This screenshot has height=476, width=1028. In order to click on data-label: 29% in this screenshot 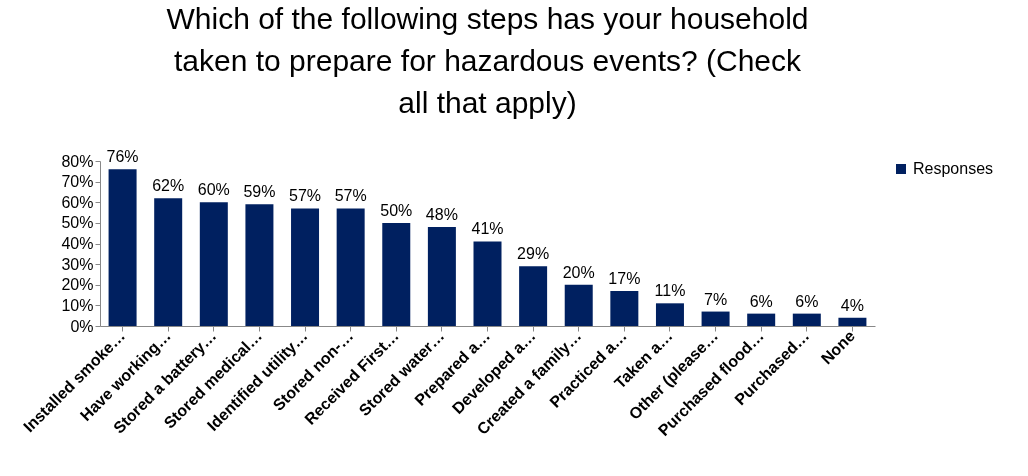, I will do `click(533, 254)`.